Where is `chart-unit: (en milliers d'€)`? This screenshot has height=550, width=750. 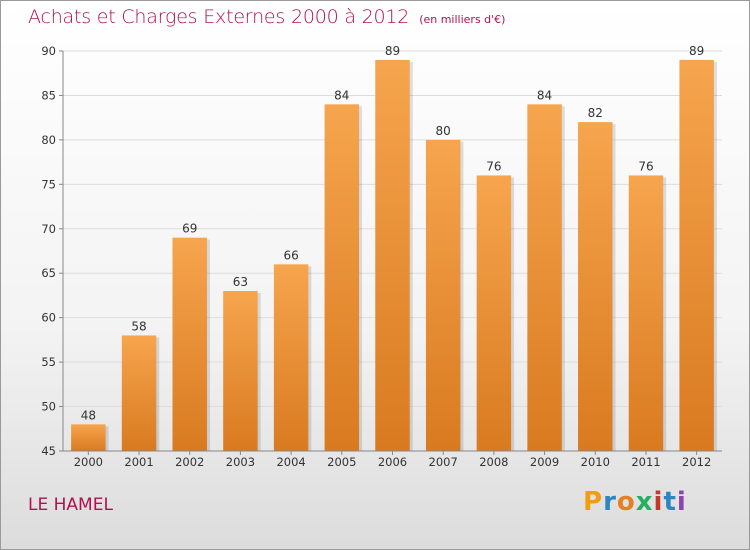
chart-unit: (en milliers d'€) is located at coordinates (462, 19).